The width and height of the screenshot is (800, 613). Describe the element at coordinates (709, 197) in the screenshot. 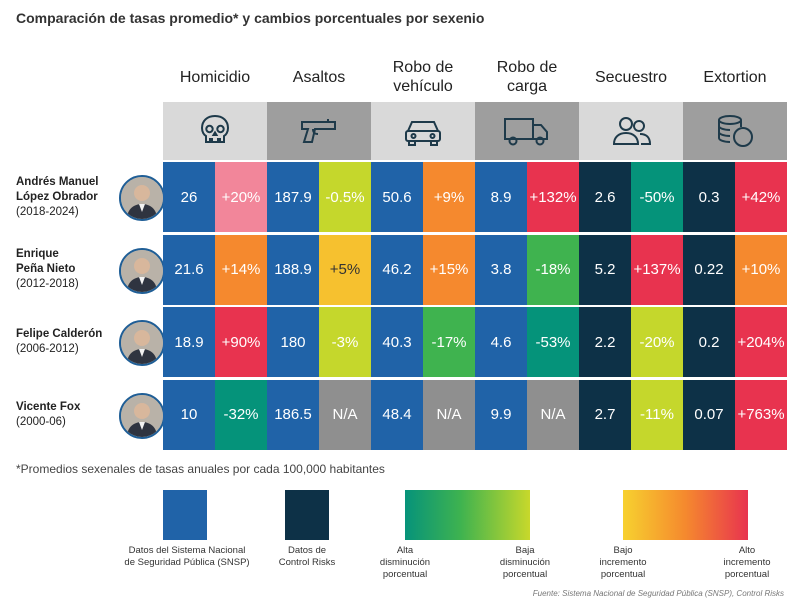

I see `rate-cell: 0.3` at that location.